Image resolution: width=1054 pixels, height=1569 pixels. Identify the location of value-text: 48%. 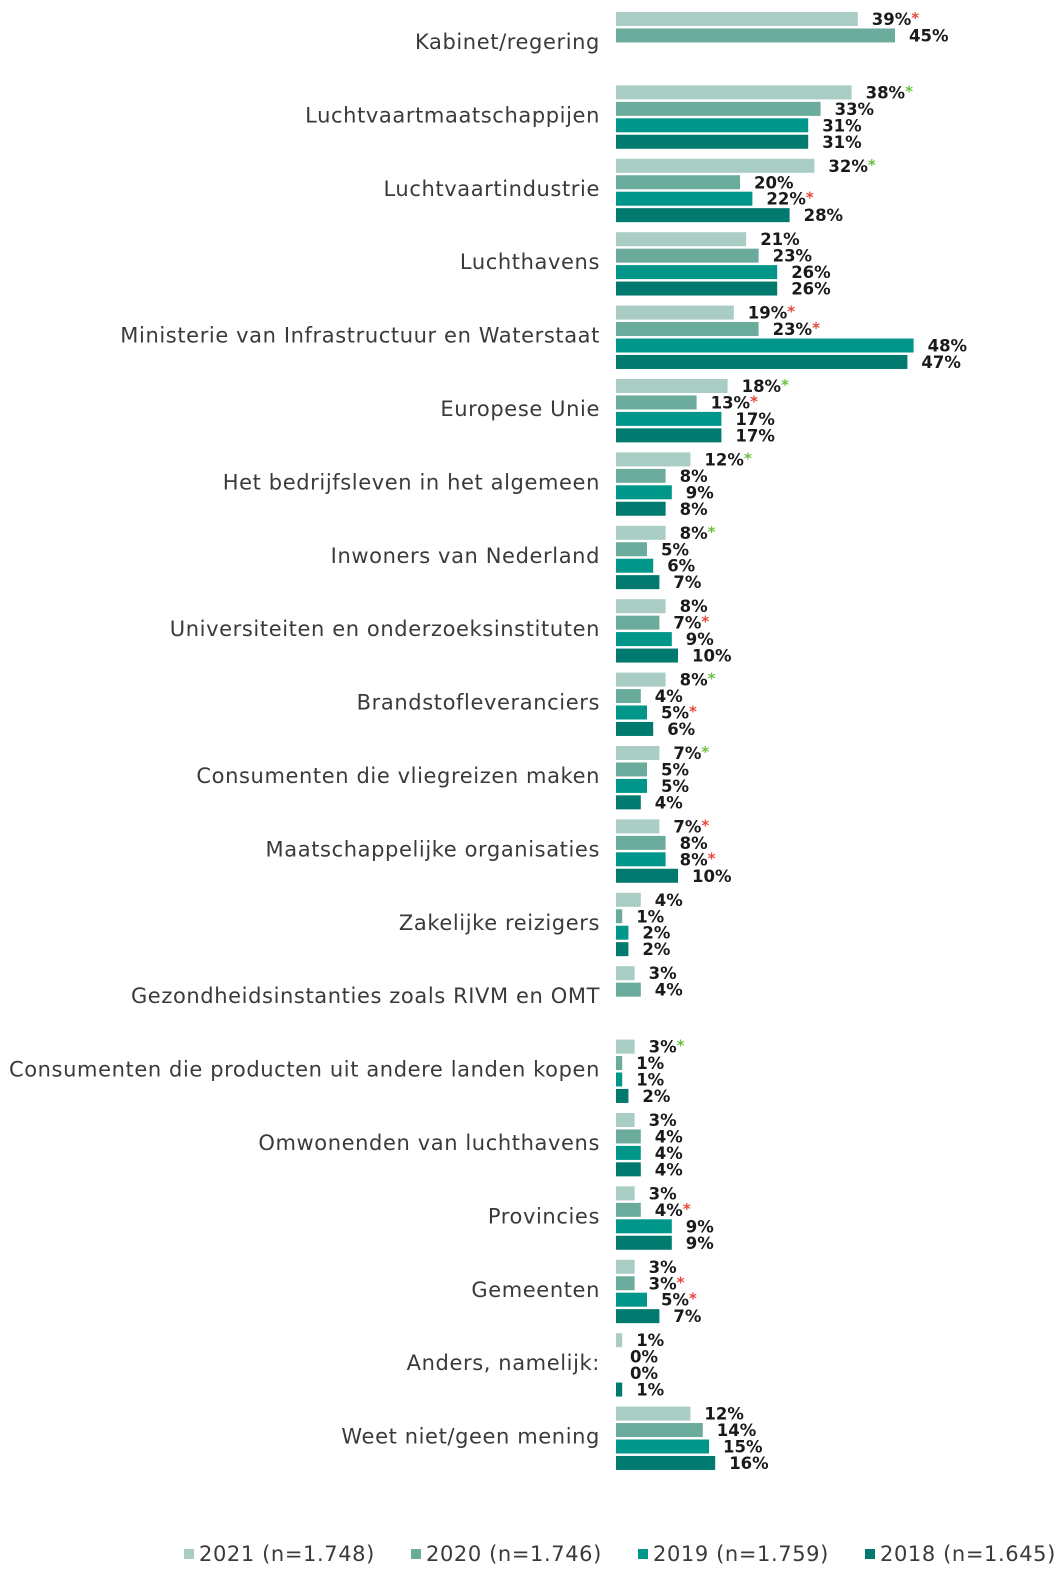
(948, 345).